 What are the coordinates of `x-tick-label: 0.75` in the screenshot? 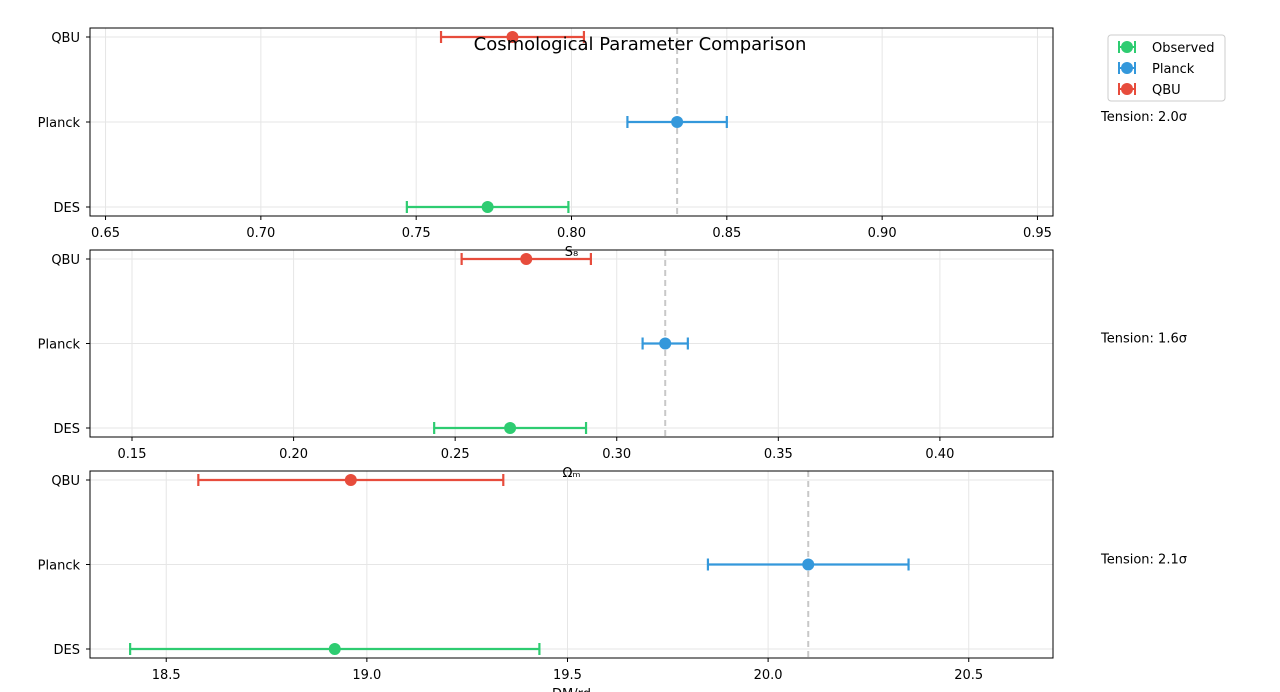 It's located at (416, 233).